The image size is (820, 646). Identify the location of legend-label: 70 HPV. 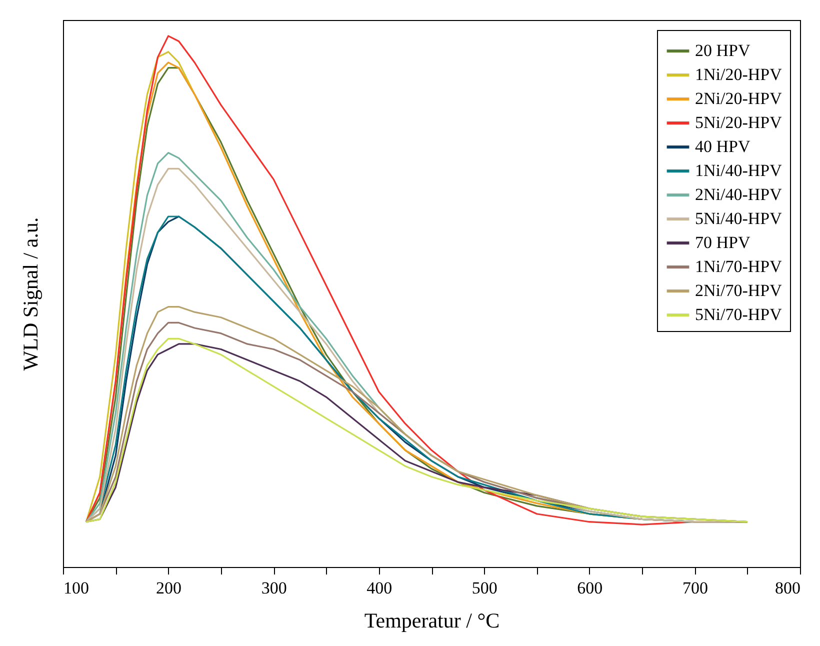
(723, 242).